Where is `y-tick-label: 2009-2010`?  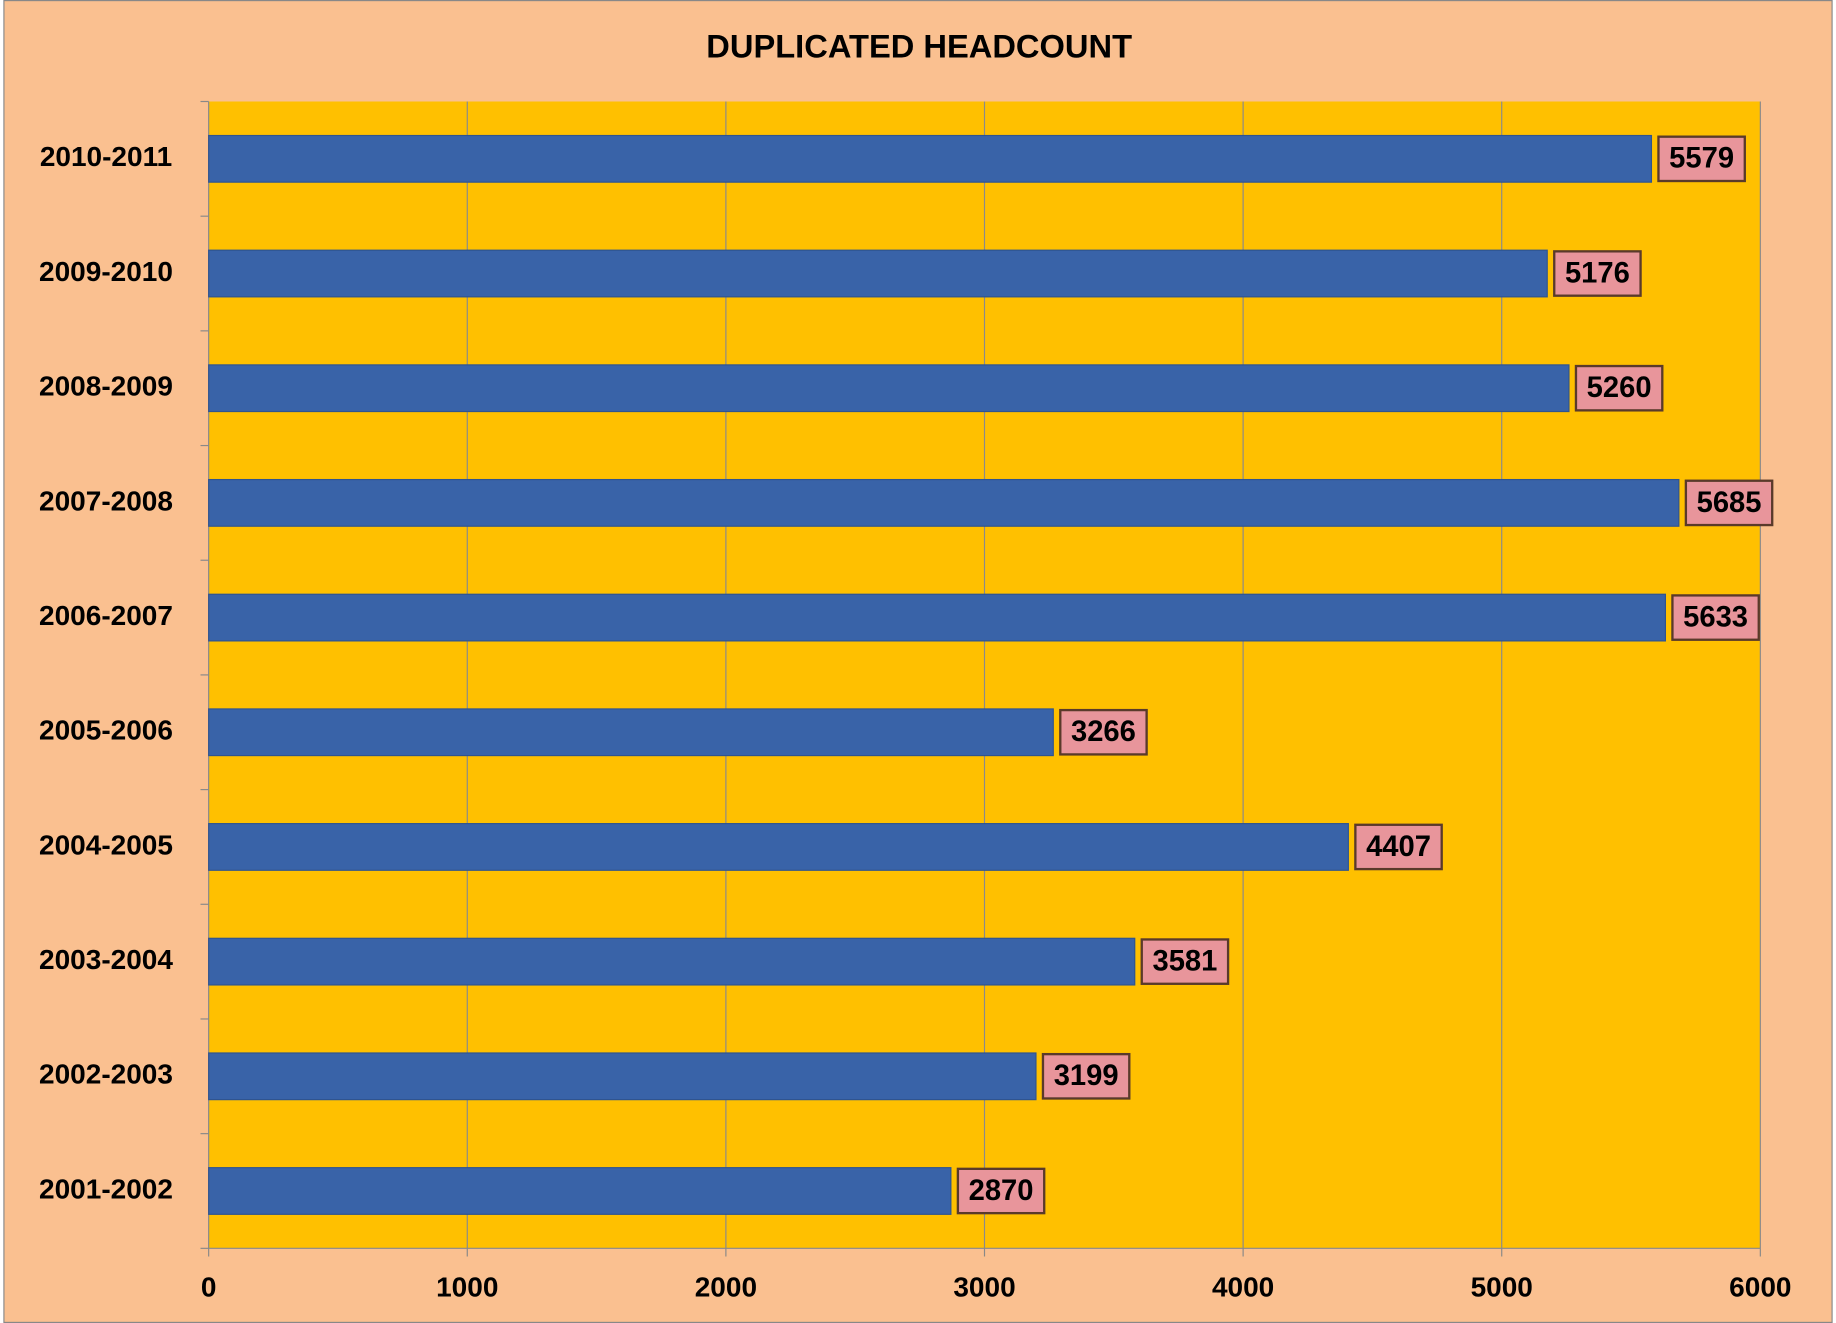 y-tick-label: 2009-2010 is located at coordinates (106, 271).